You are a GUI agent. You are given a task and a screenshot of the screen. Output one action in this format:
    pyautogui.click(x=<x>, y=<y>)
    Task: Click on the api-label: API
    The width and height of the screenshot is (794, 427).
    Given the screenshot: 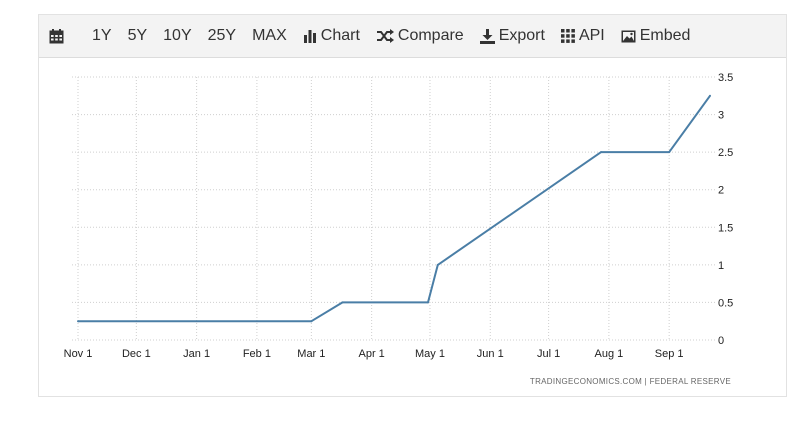 What is the action you would take?
    pyautogui.click(x=591, y=35)
    